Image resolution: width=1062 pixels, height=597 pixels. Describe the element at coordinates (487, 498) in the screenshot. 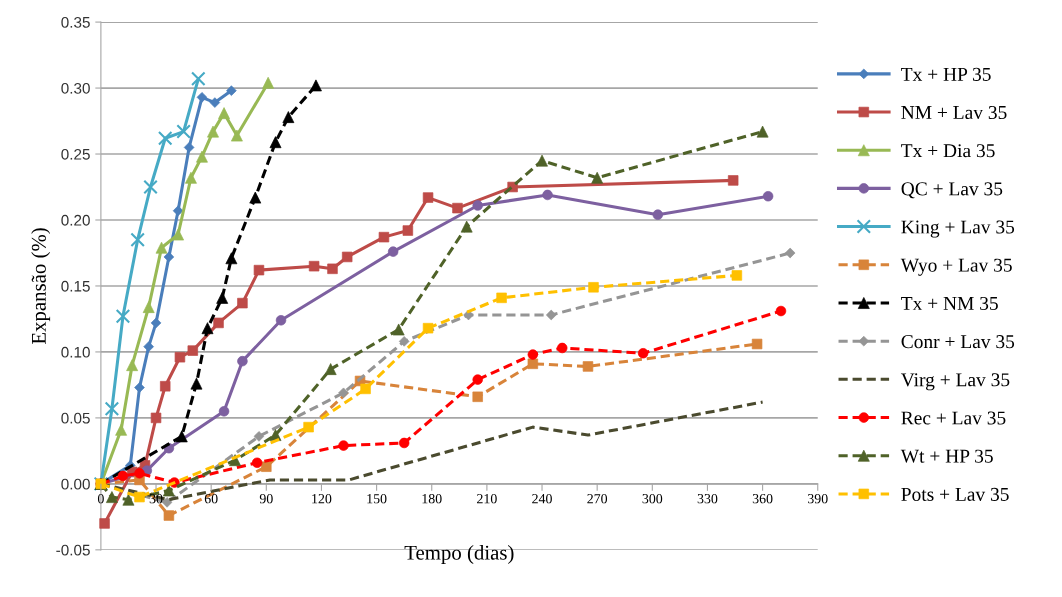

I see `x-tick-label: 210` at that location.